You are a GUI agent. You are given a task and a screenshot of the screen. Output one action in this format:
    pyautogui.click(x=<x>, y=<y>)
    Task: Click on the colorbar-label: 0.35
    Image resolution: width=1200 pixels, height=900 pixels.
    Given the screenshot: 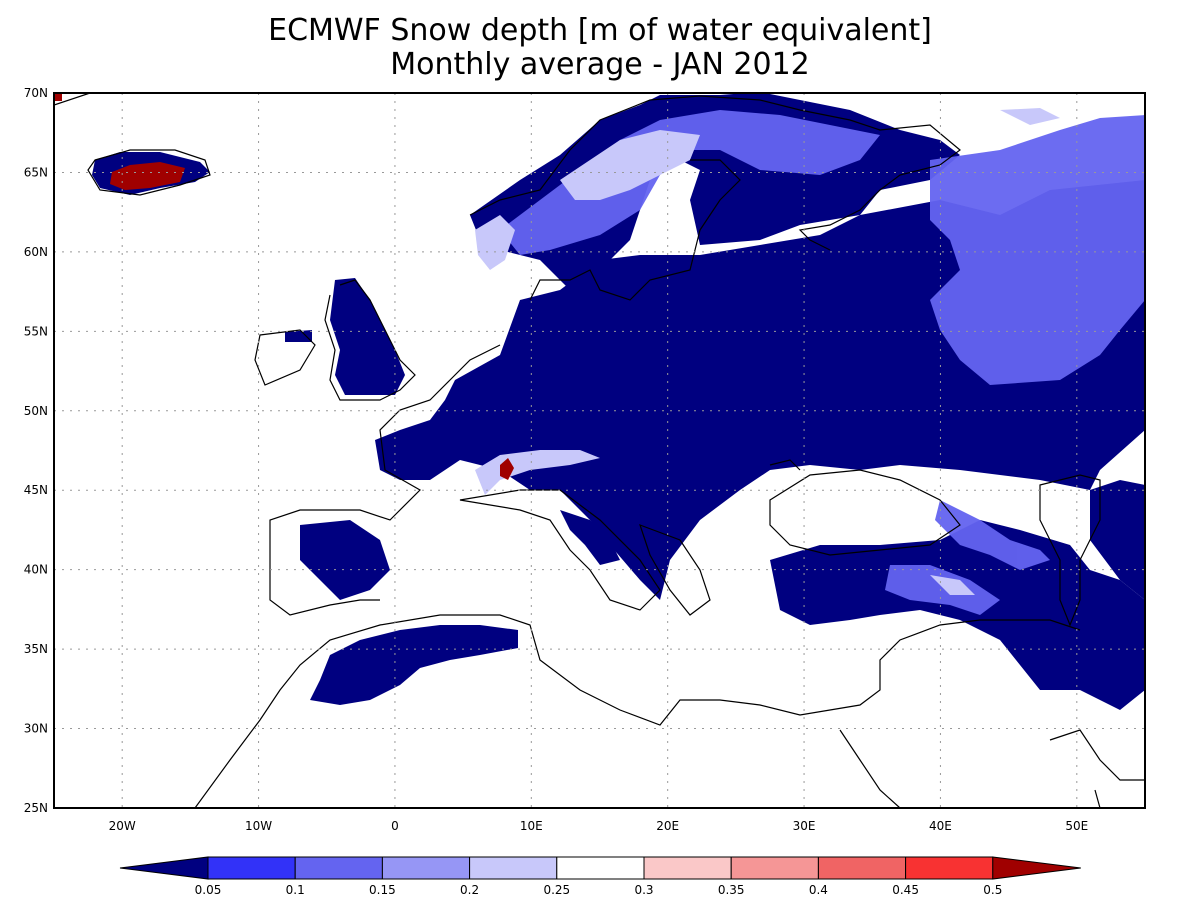 What is the action you would take?
    pyautogui.click(x=731, y=890)
    